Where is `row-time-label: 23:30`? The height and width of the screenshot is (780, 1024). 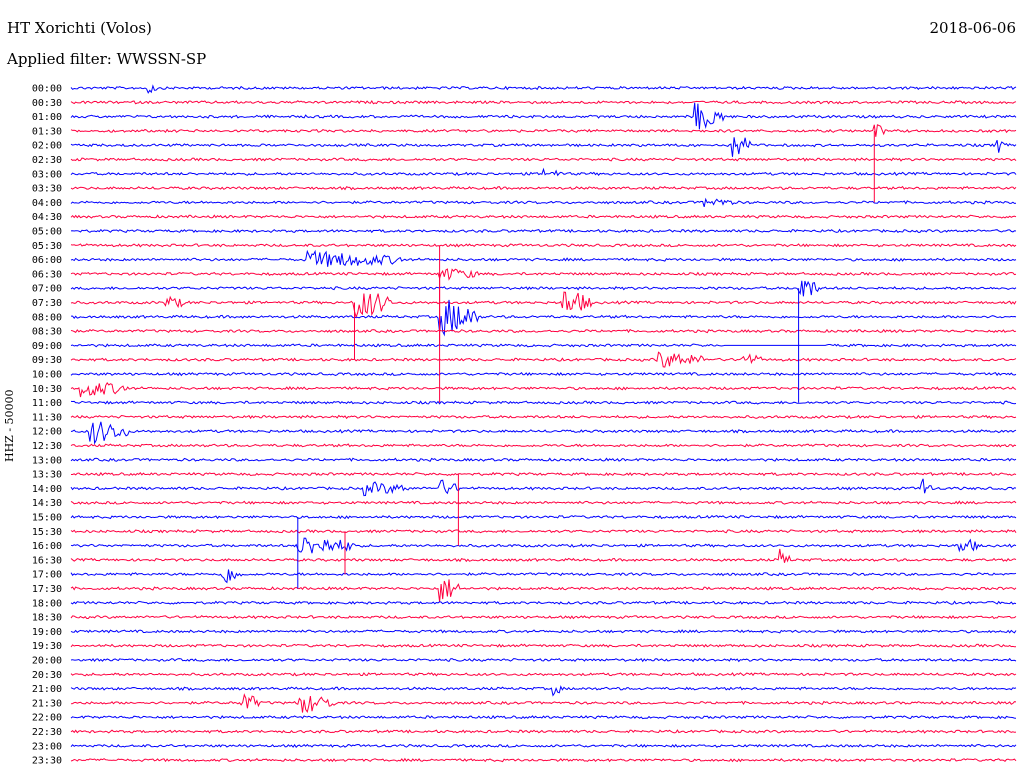 row-time-label: 23:30 is located at coordinates (47, 761).